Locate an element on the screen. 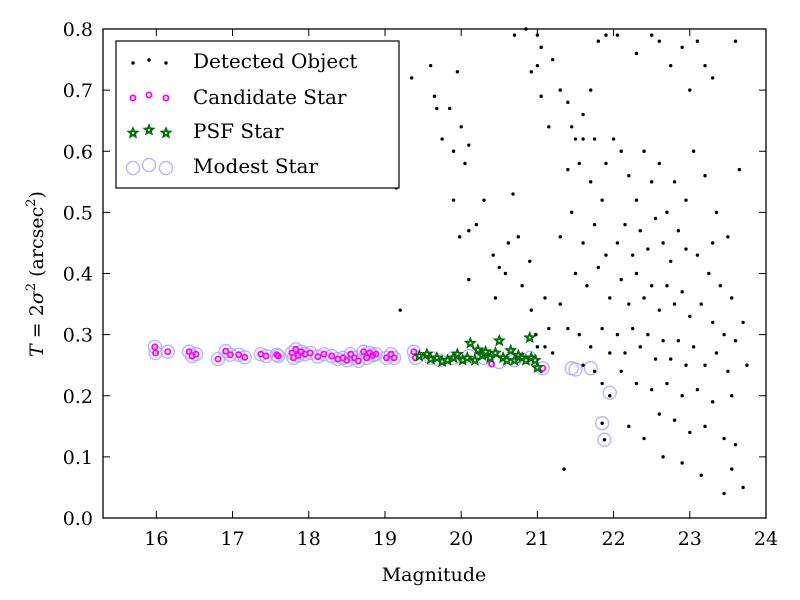 The height and width of the screenshot is (600, 800). legend-label-candidate-star: Candidate Star is located at coordinates (270, 97).